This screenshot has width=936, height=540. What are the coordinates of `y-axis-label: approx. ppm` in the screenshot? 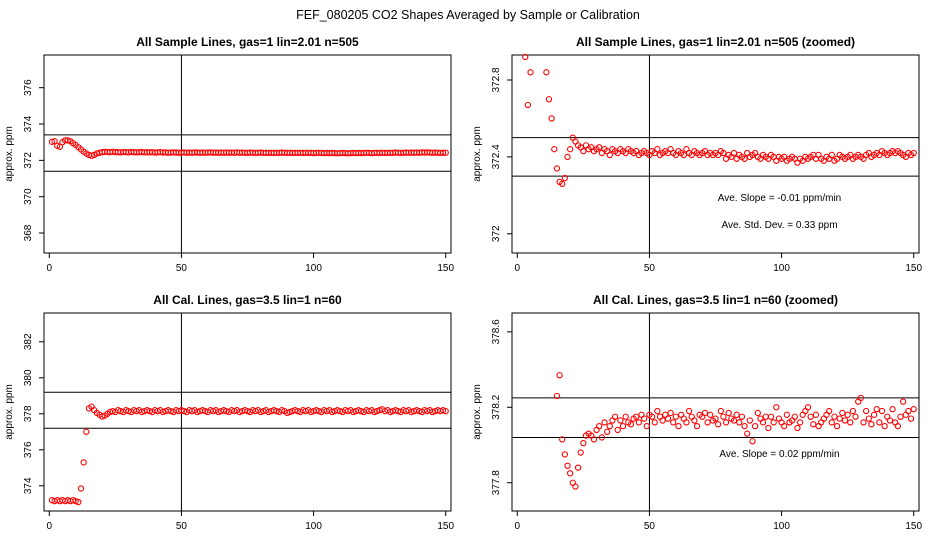 It's located at (9, 412).